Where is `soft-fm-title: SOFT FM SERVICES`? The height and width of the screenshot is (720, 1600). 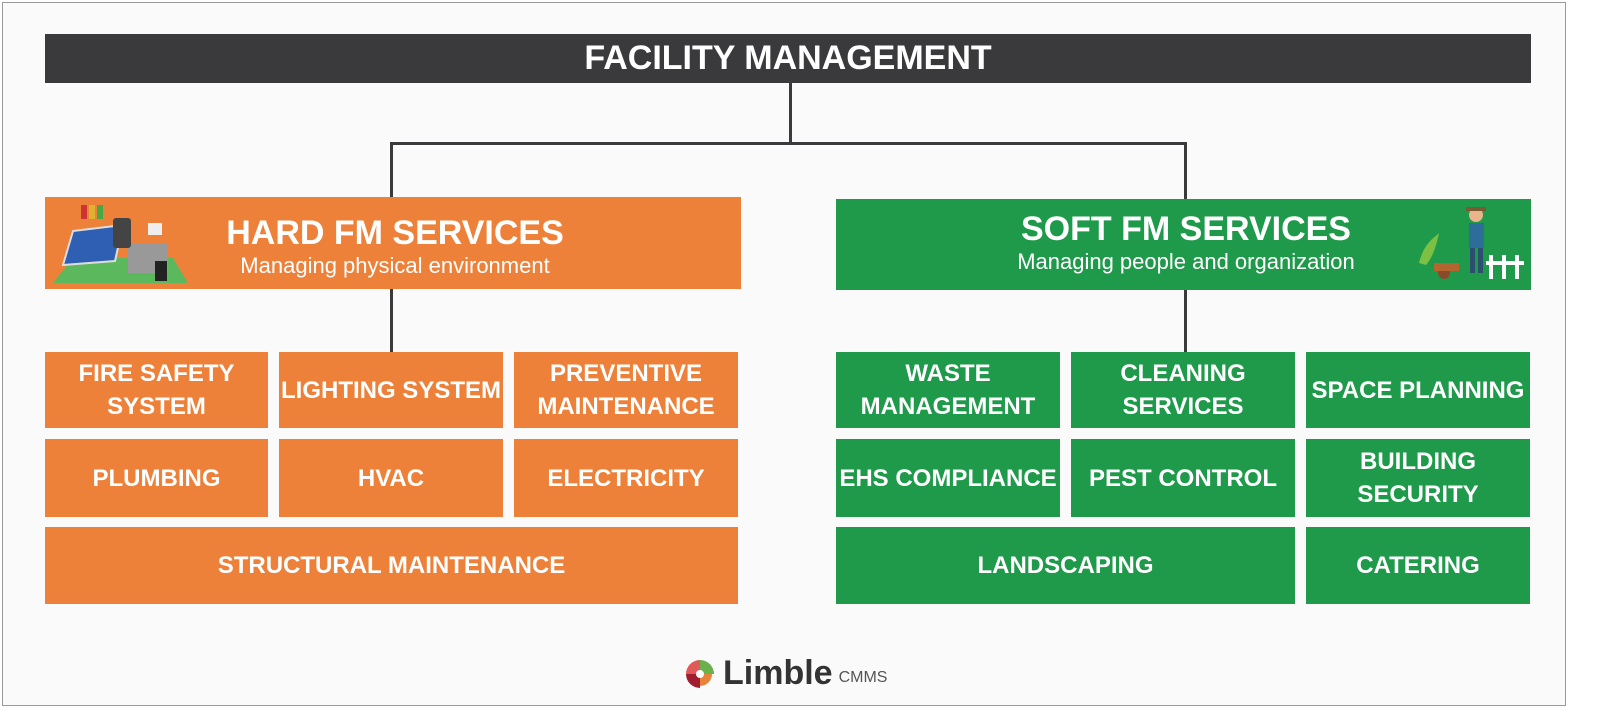
soft-fm-title: SOFT FM SERVICES is located at coordinates (1186, 229).